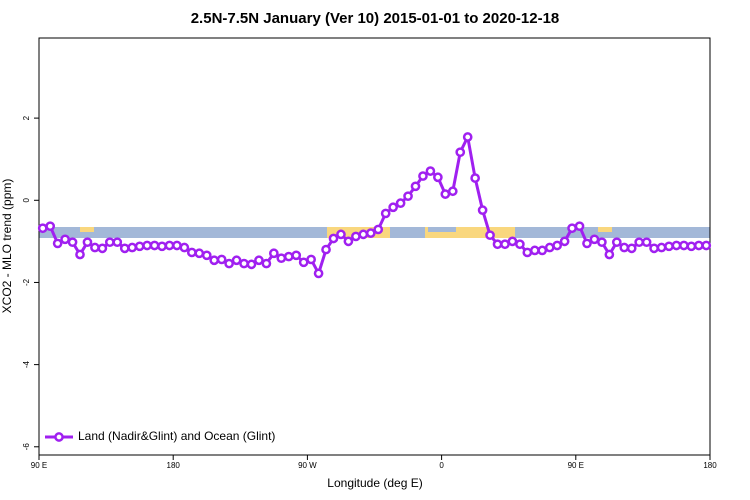 This screenshot has height=500, width=750. What do you see at coordinates (26, 447) in the screenshot?
I see `y-tick-label: -6` at bounding box center [26, 447].